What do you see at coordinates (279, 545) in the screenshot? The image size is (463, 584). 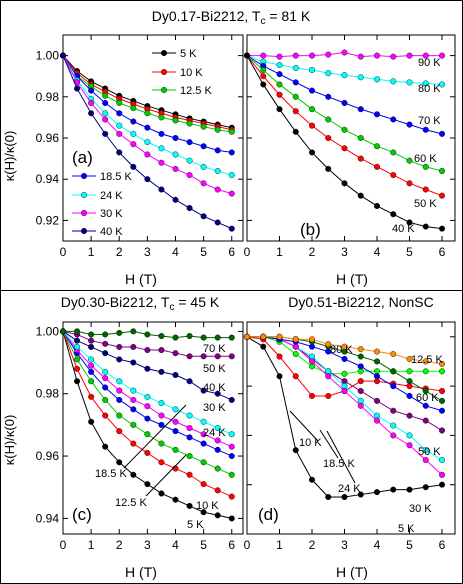 I see `x-tick-label: 1` at bounding box center [279, 545].